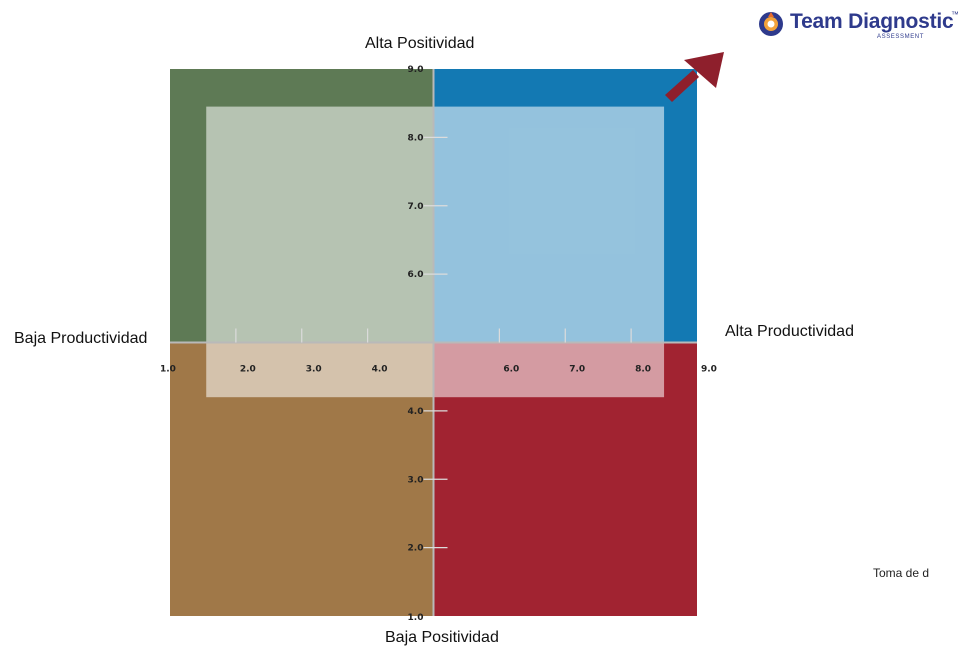 This screenshot has width=958, height=651. What do you see at coordinates (901, 573) in the screenshot?
I see `footer-note: Toma de d` at bounding box center [901, 573].